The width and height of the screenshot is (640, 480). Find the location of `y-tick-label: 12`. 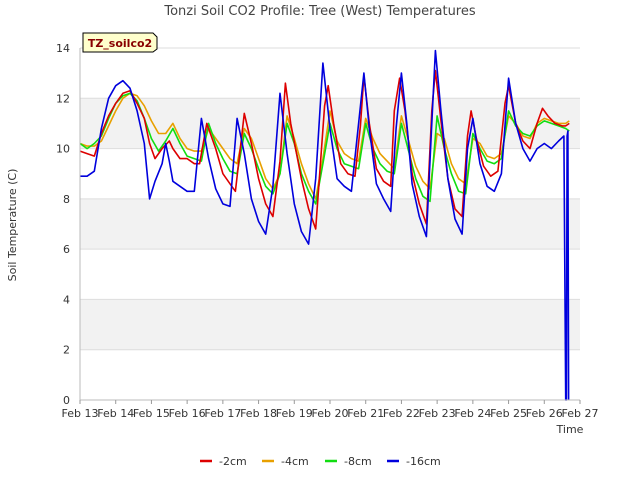

y-tick-label: 12 is located at coordinates (63, 98).